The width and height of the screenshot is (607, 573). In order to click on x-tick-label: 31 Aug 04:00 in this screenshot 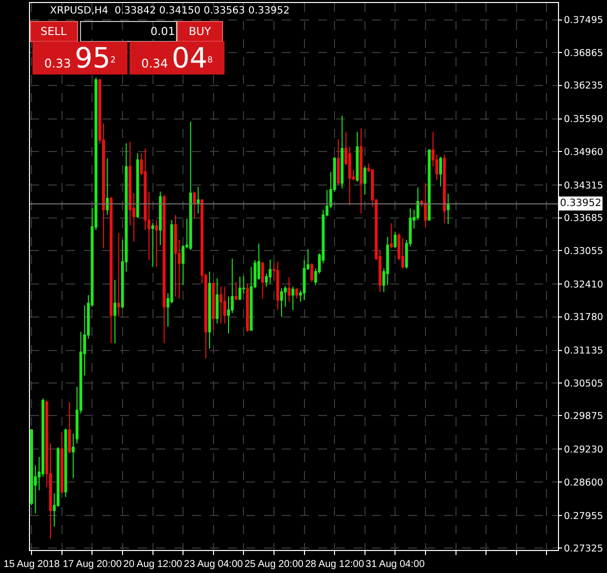, I will do `click(396, 564)`.